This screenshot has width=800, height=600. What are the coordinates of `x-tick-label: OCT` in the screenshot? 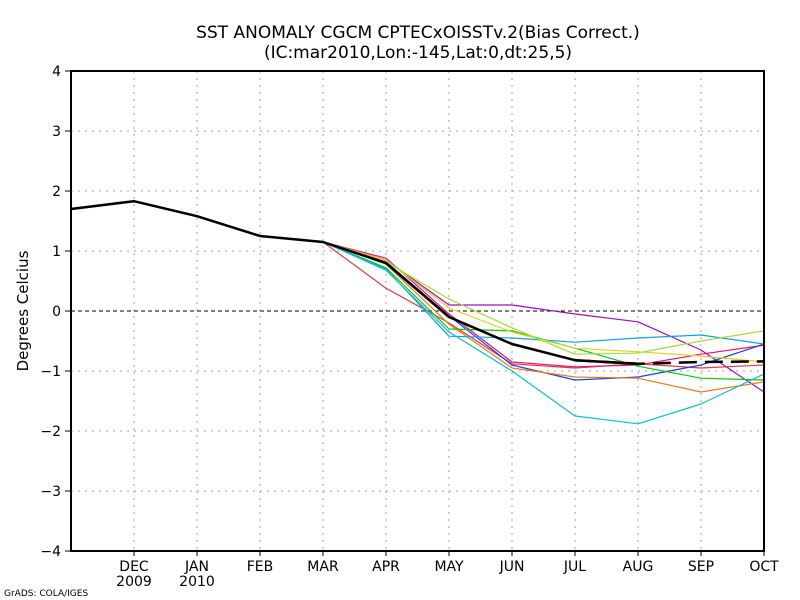 It's located at (764, 567).